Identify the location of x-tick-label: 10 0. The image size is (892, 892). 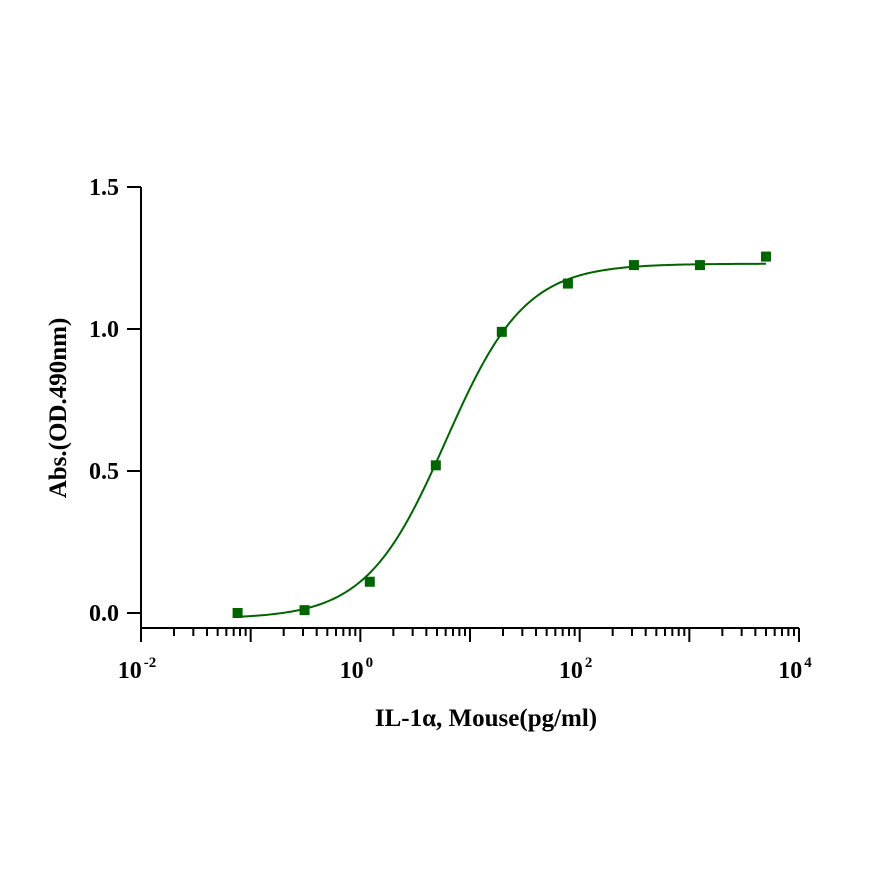
(357, 669).